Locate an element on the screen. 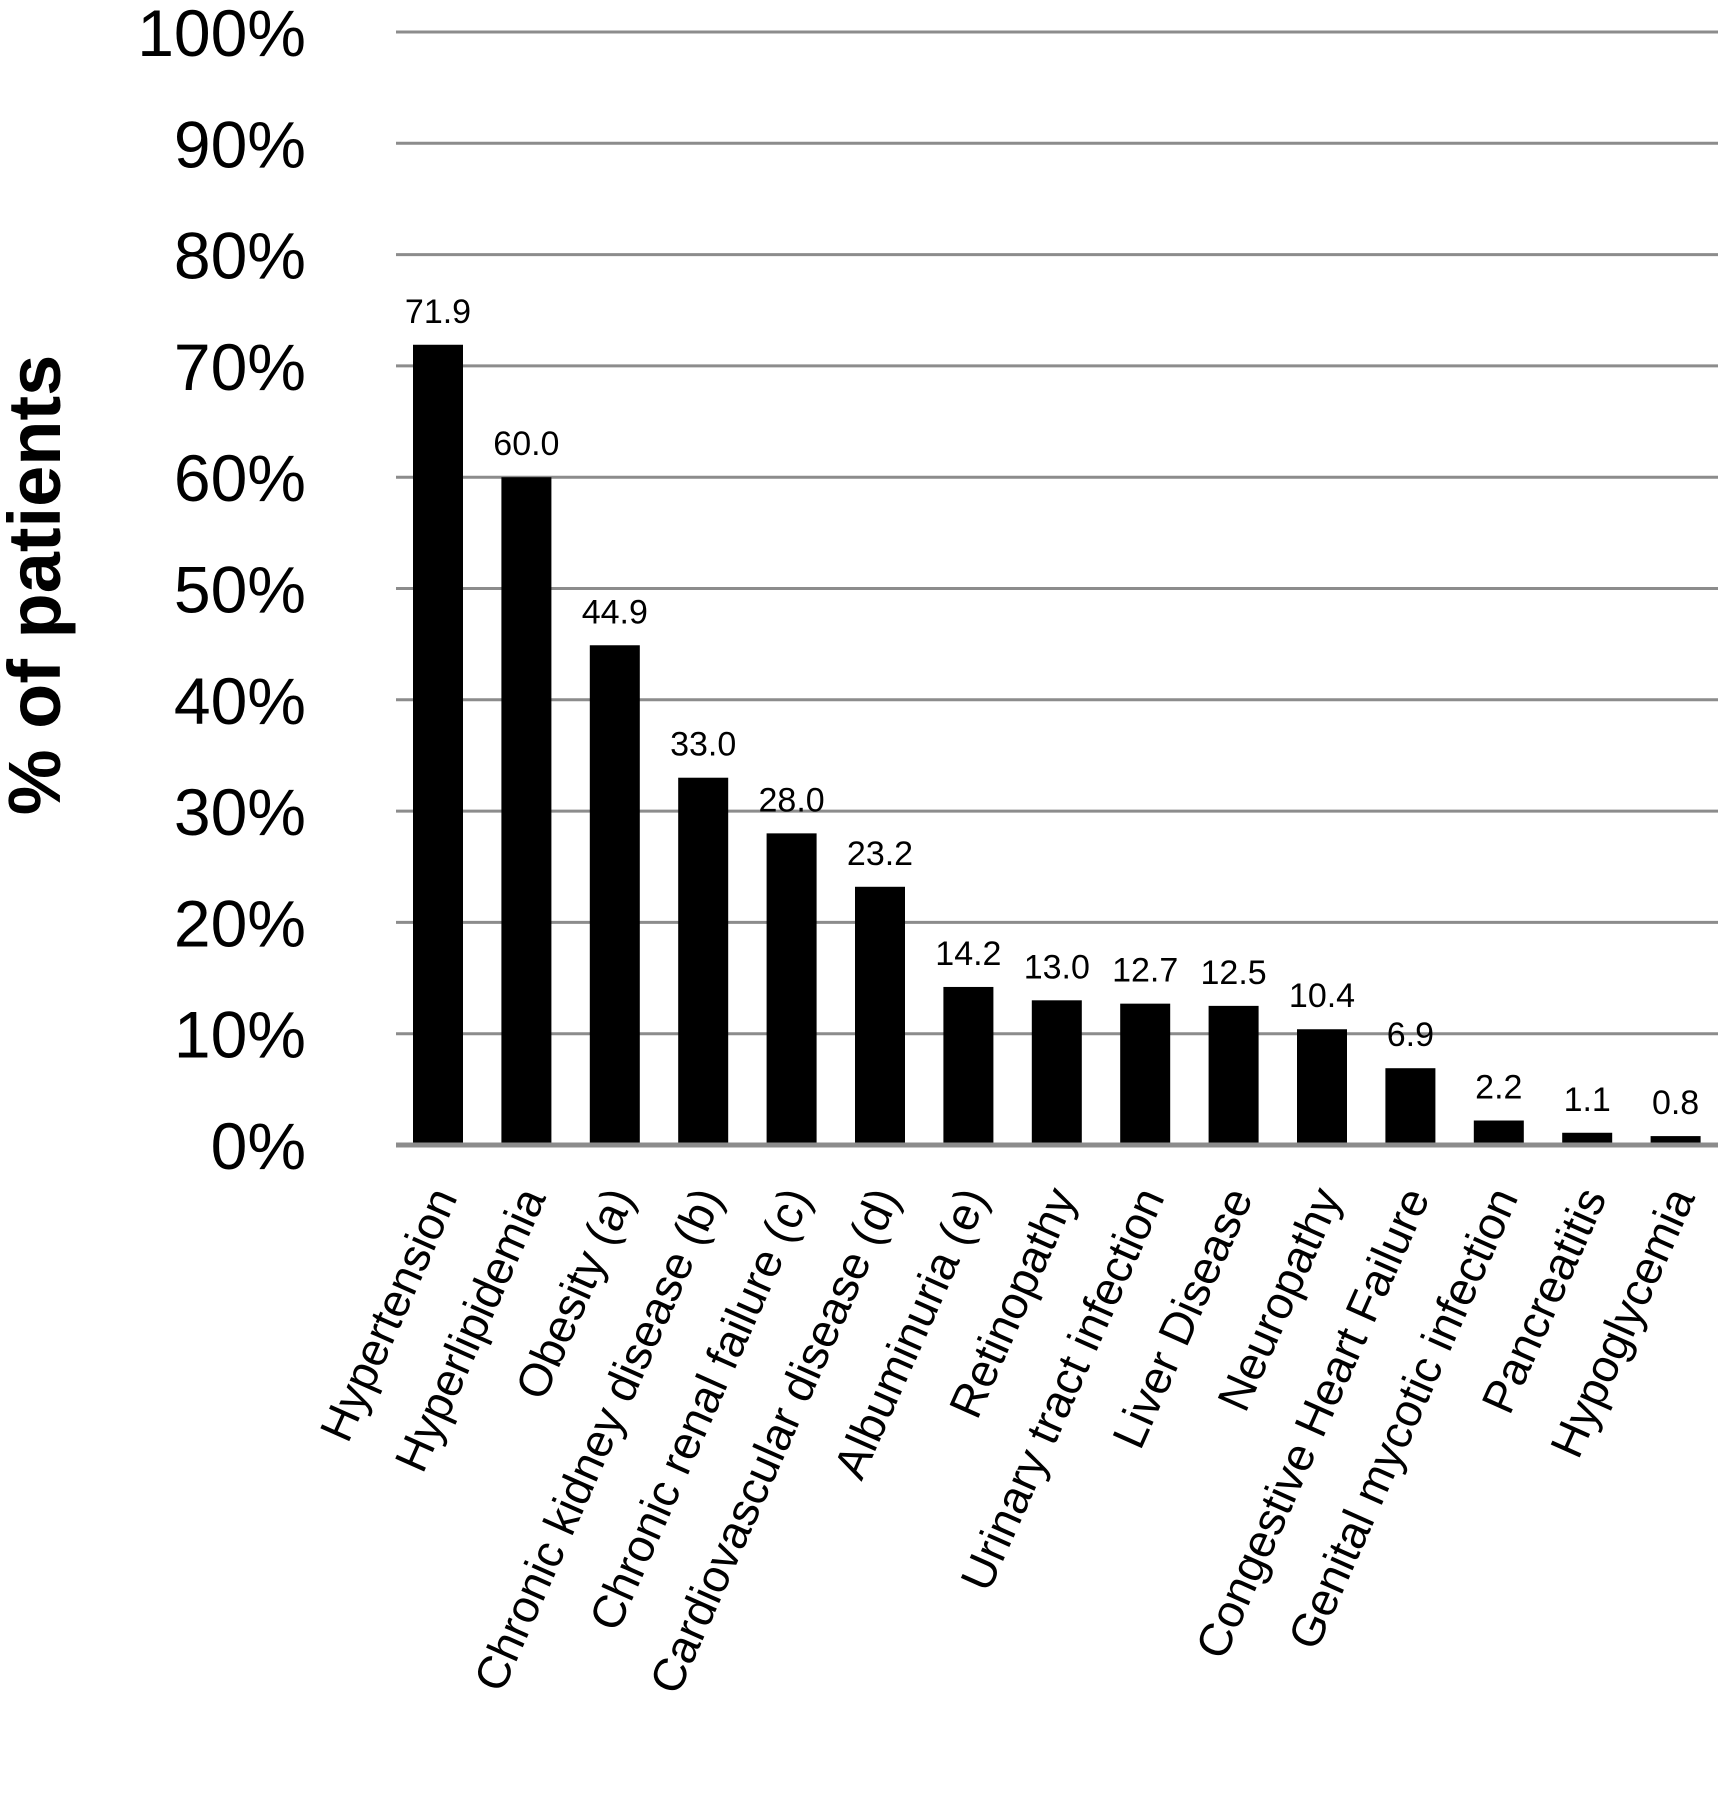 The image size is (1720, 1800). data-label: 1.1 is located at coordinates (1587, 1100).